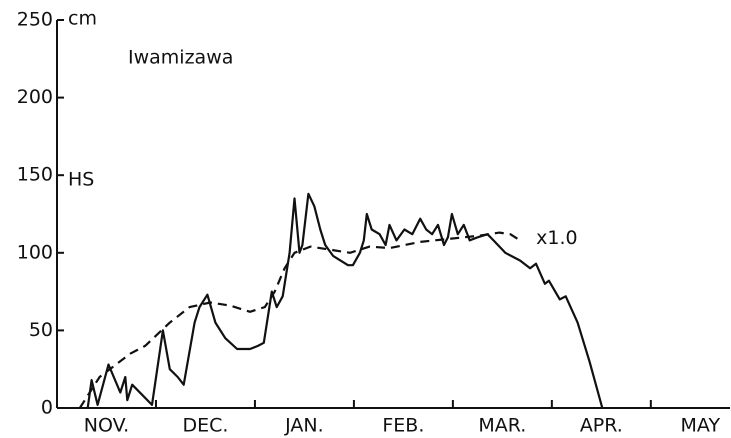  What do you see at coordinates (41, 330) in the screenshot?
I see `y-tick-label: 50` at bounding box center [41, 330].